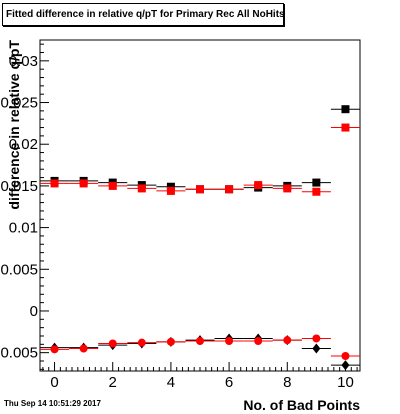 Image resolution: width=400 pixels, height=414 pixels. I want to click on x-tick-label: 8, so click(287, 382).